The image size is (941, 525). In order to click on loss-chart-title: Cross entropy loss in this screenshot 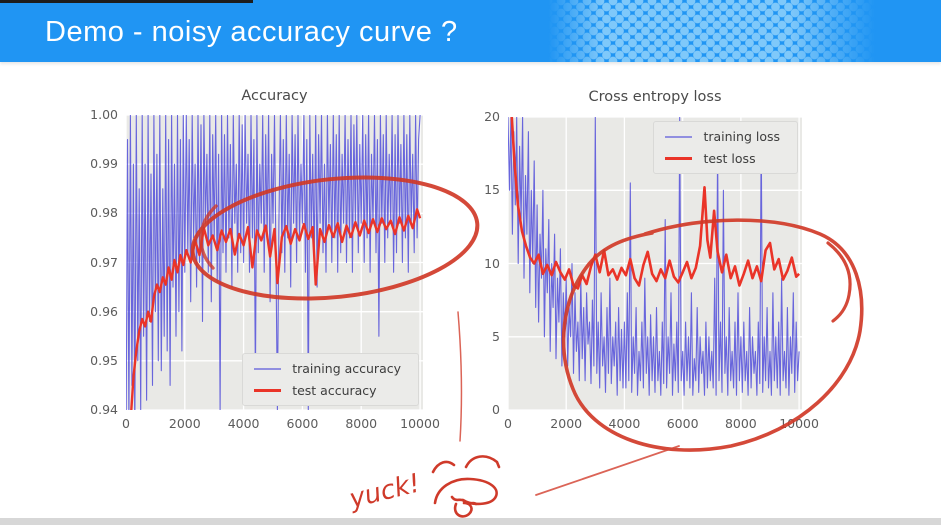, I will do `click(655, 97)`.